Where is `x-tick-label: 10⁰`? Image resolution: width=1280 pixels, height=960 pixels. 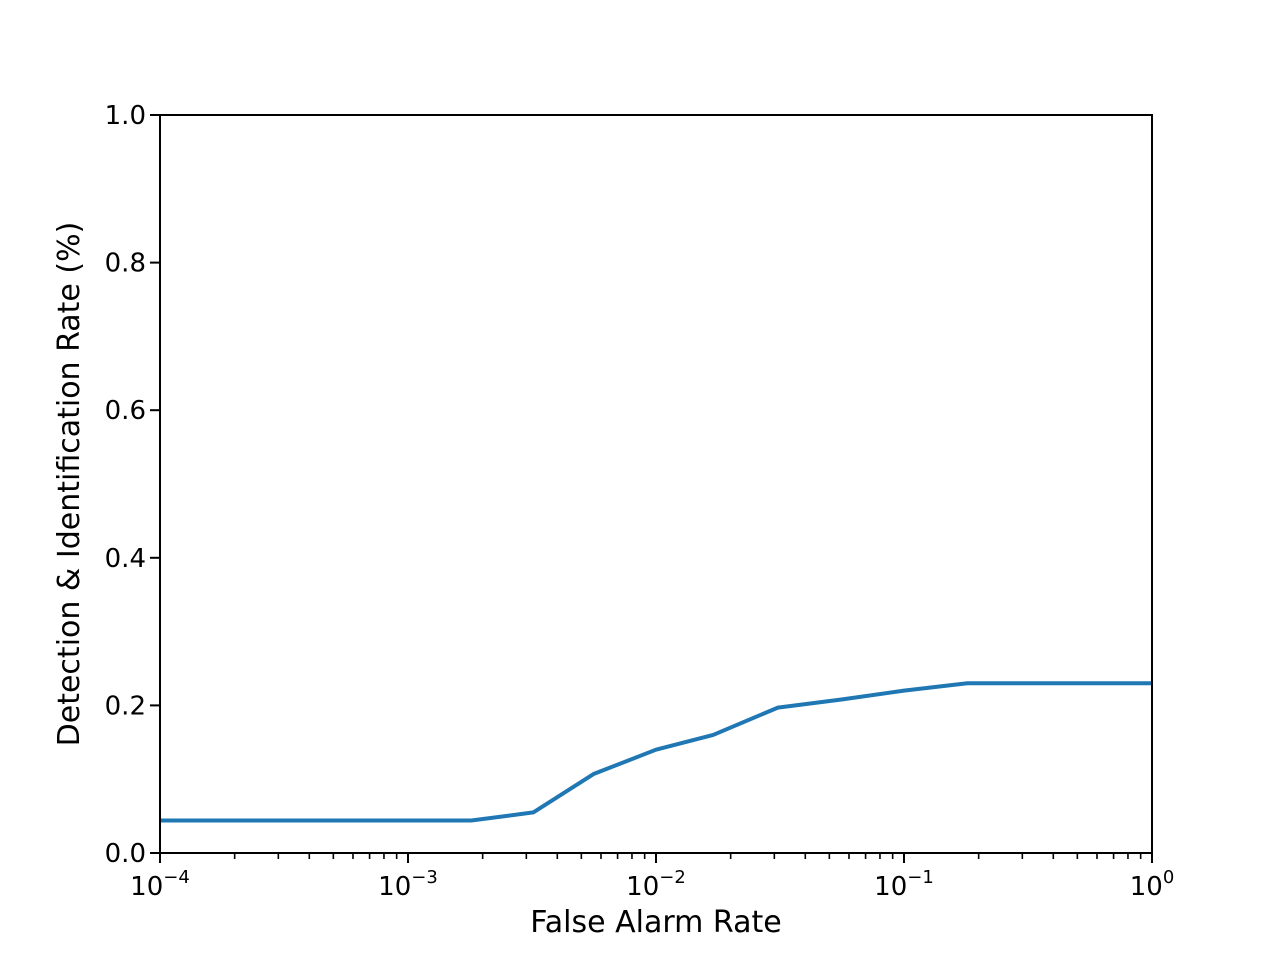 x-tick-label: 10⁰ is located at coordinates (1152, 884).